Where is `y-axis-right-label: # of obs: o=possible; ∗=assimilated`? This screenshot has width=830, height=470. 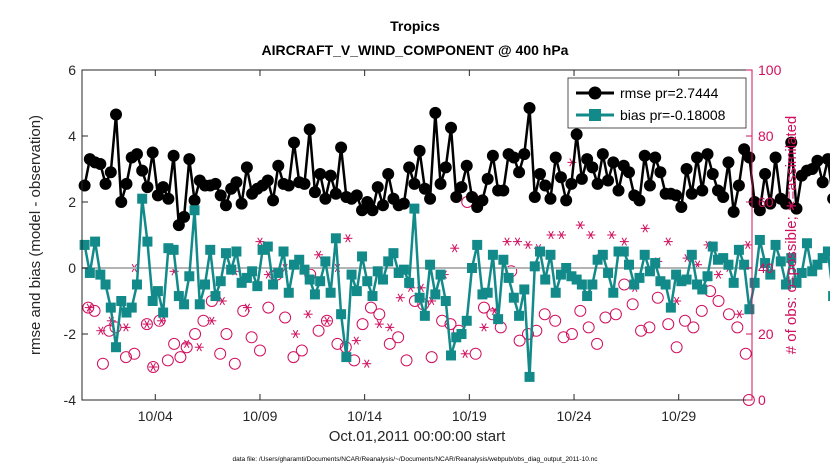
y-axis-right-label: # of obs: o=possible; ∗=assimilated is located at coordinates (791, 235).